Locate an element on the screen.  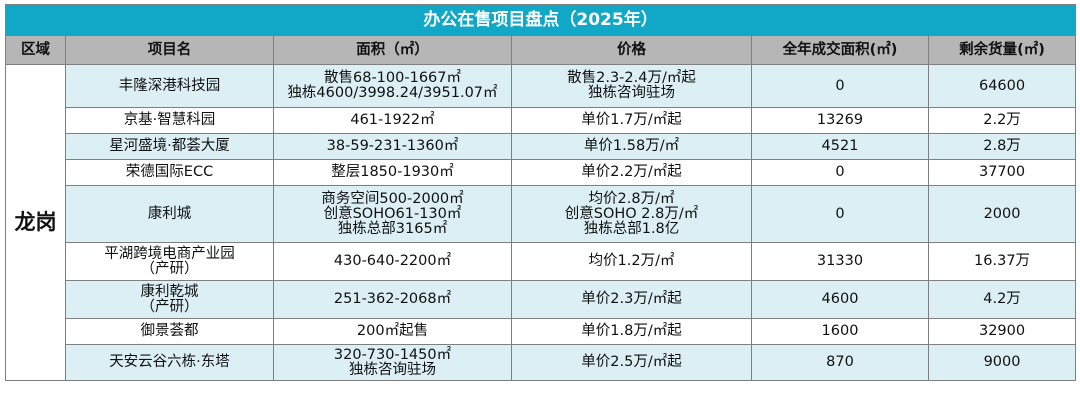
table-row: 荣德国际ECC 整层1850-1930㎡ 单价2.2万/㎡起 0 37700 is located at coordinates (541, 172).